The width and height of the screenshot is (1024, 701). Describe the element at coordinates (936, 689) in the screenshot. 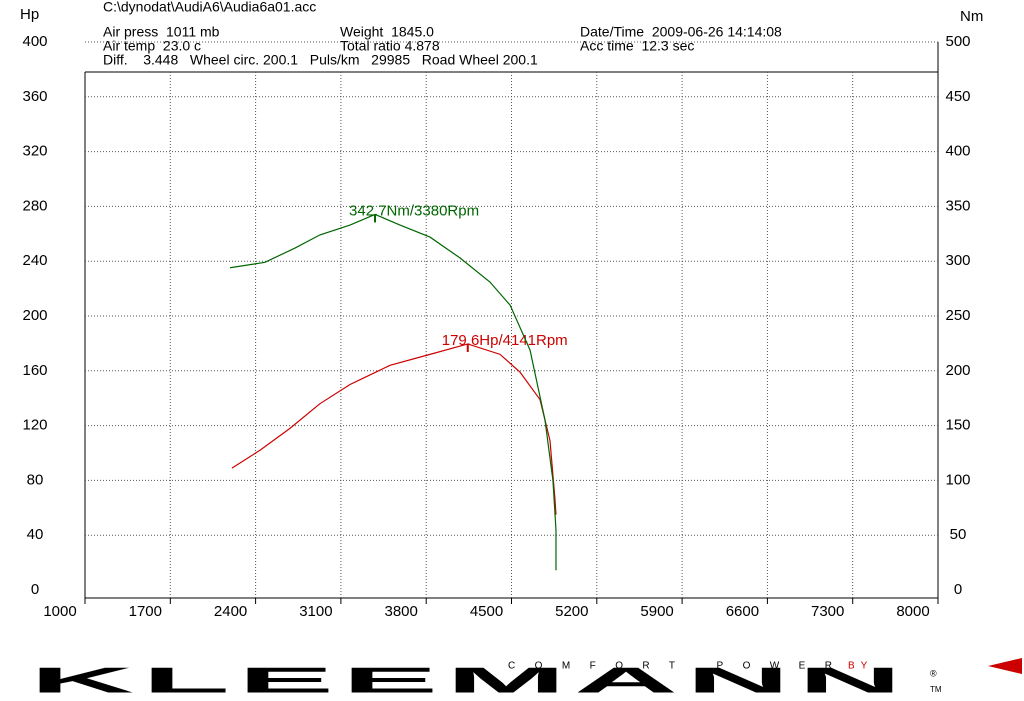

I see `logo-tm: TM` at that location.